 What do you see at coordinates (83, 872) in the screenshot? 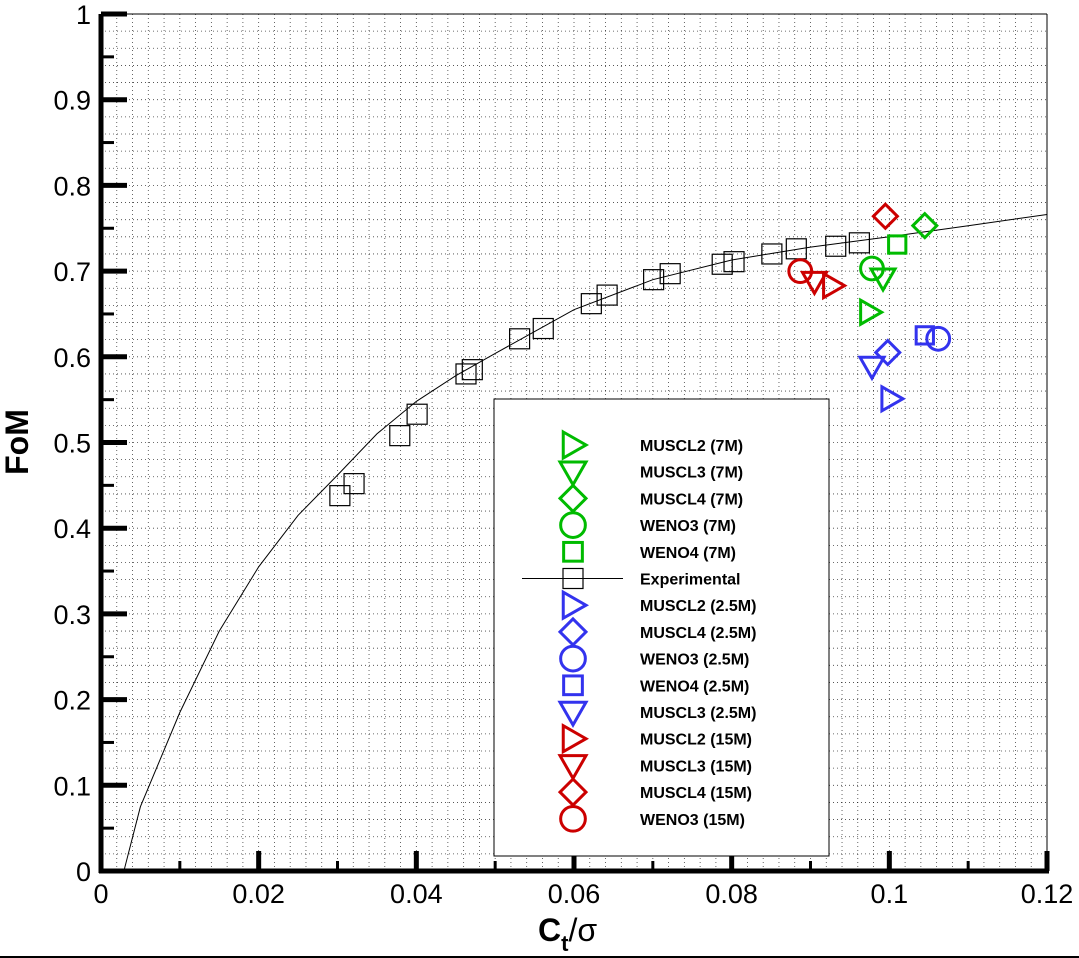
I see `y-tick-label: 0` at bounding box center [83, 872].